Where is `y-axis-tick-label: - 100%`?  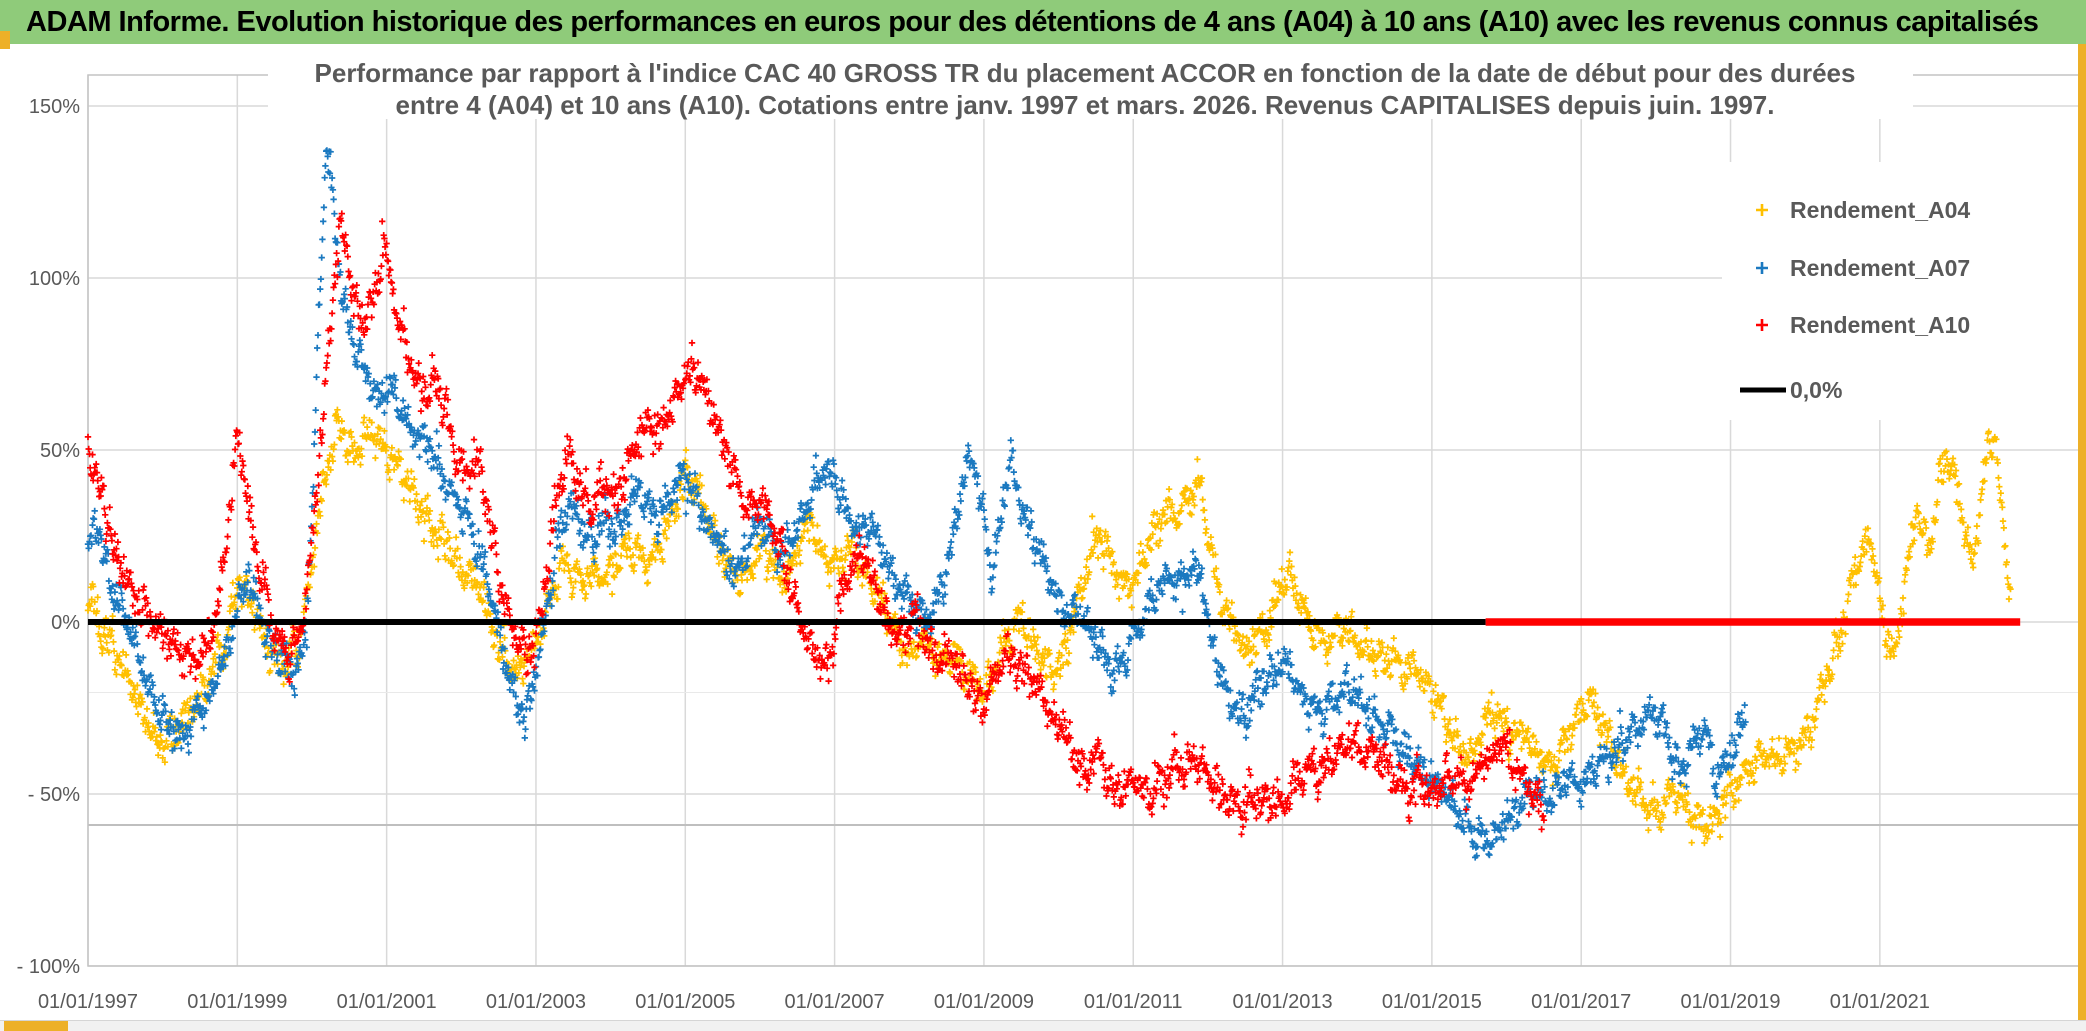
y-axis-tick-label: - 100% is located at coordinates (49, 967).